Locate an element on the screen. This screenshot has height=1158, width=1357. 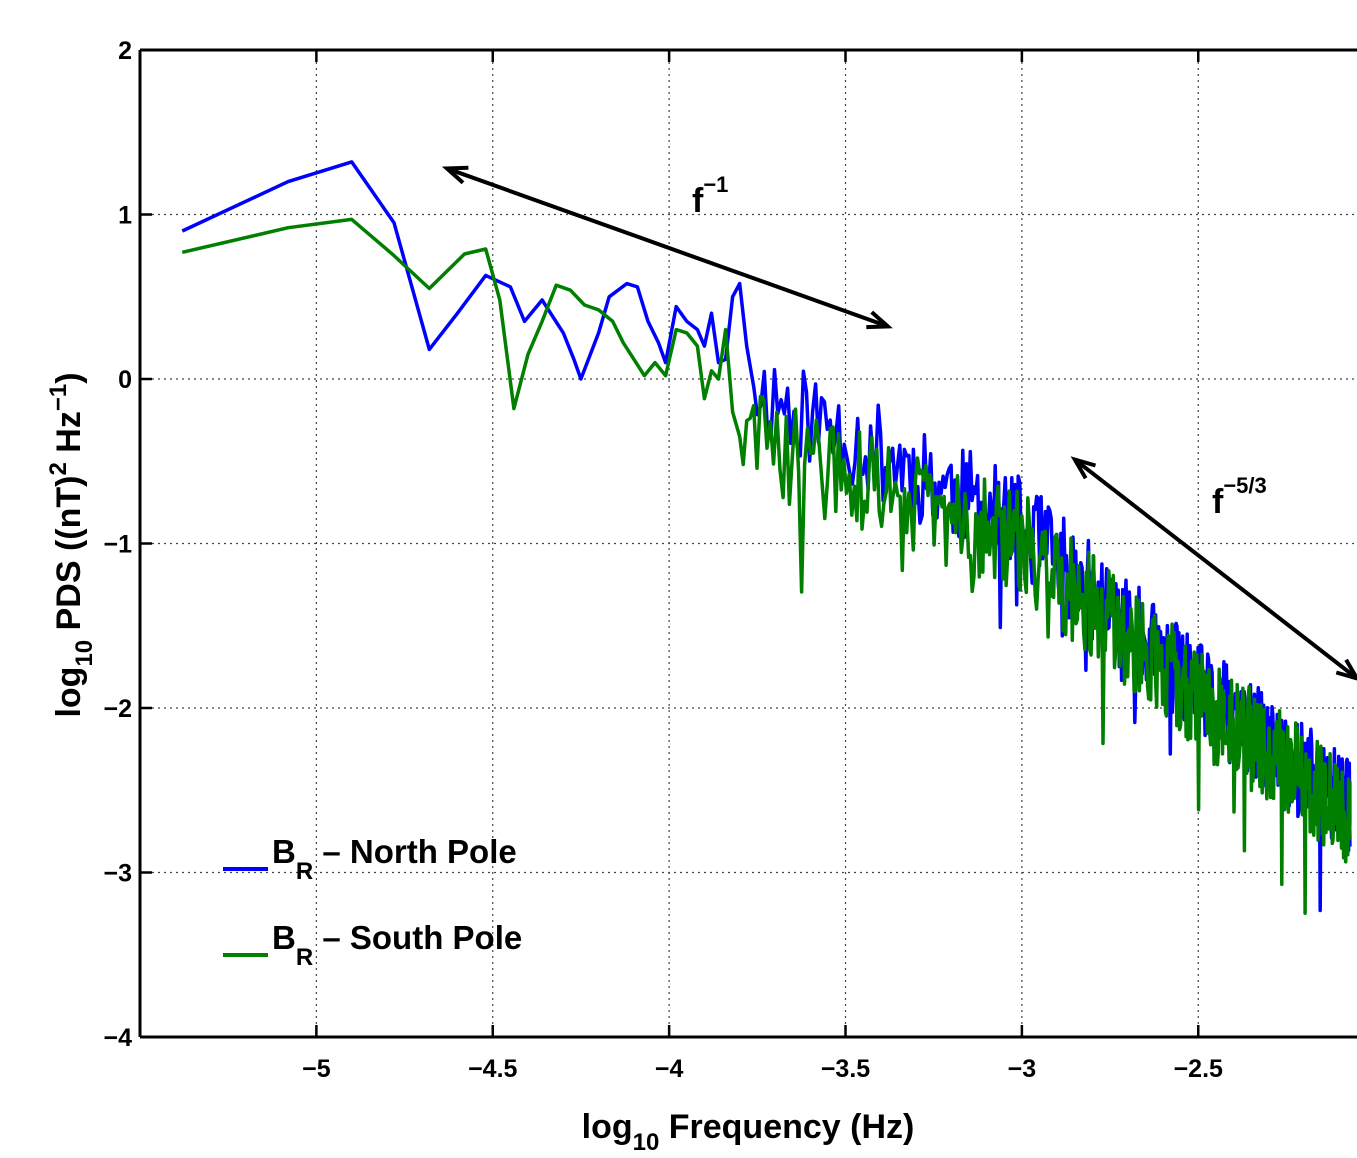
y-tick-label-1: 1 is located at coordinates (125, 216).